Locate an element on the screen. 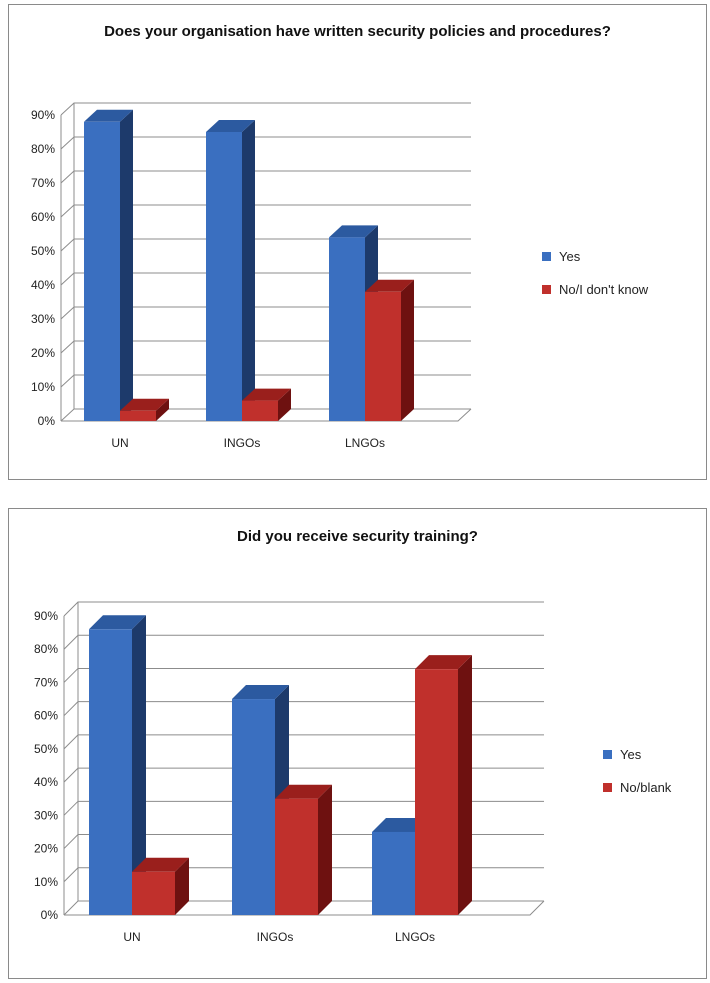 Image resolution: width=710 pixels, height=983 pixels. legend: Yes No/I don't know is located at coordinates (595, 282).